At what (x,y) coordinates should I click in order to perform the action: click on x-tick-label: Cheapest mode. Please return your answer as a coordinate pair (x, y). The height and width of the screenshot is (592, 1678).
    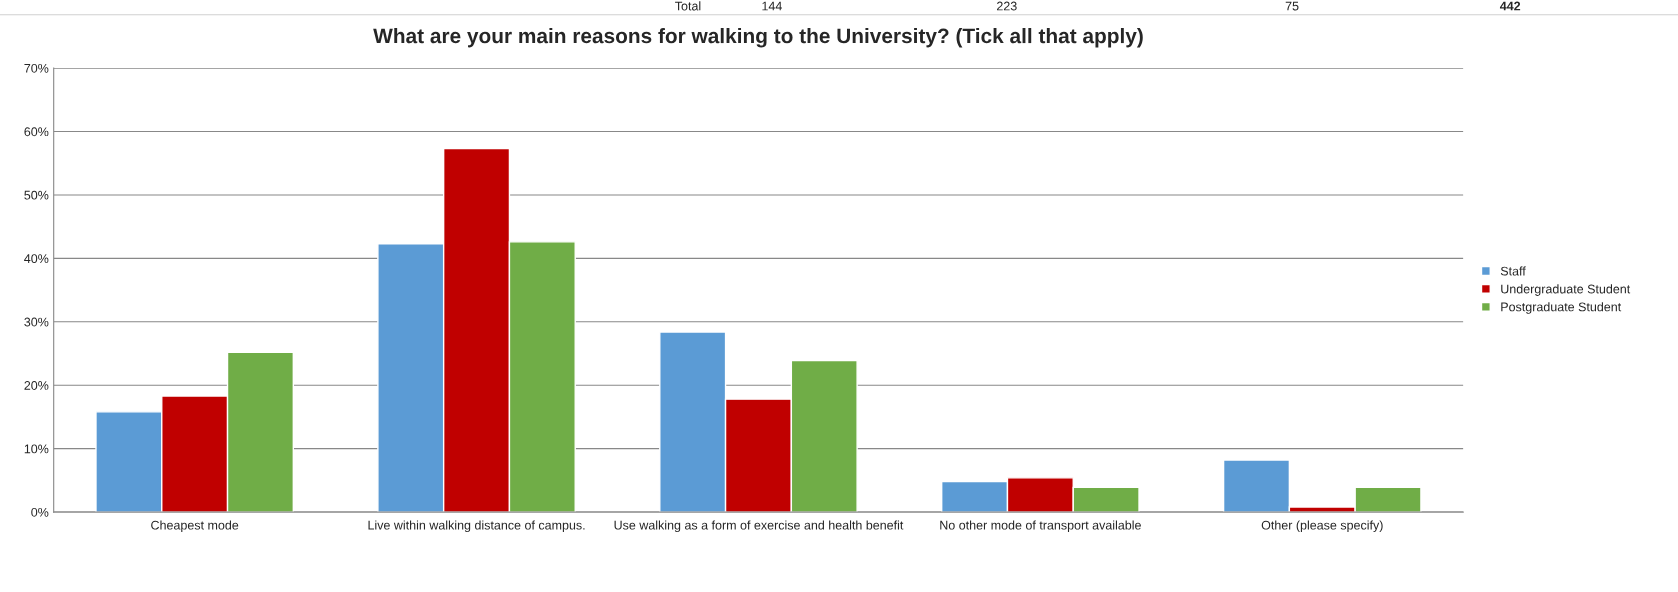
    Looking at the image, I should click on (195, 526).